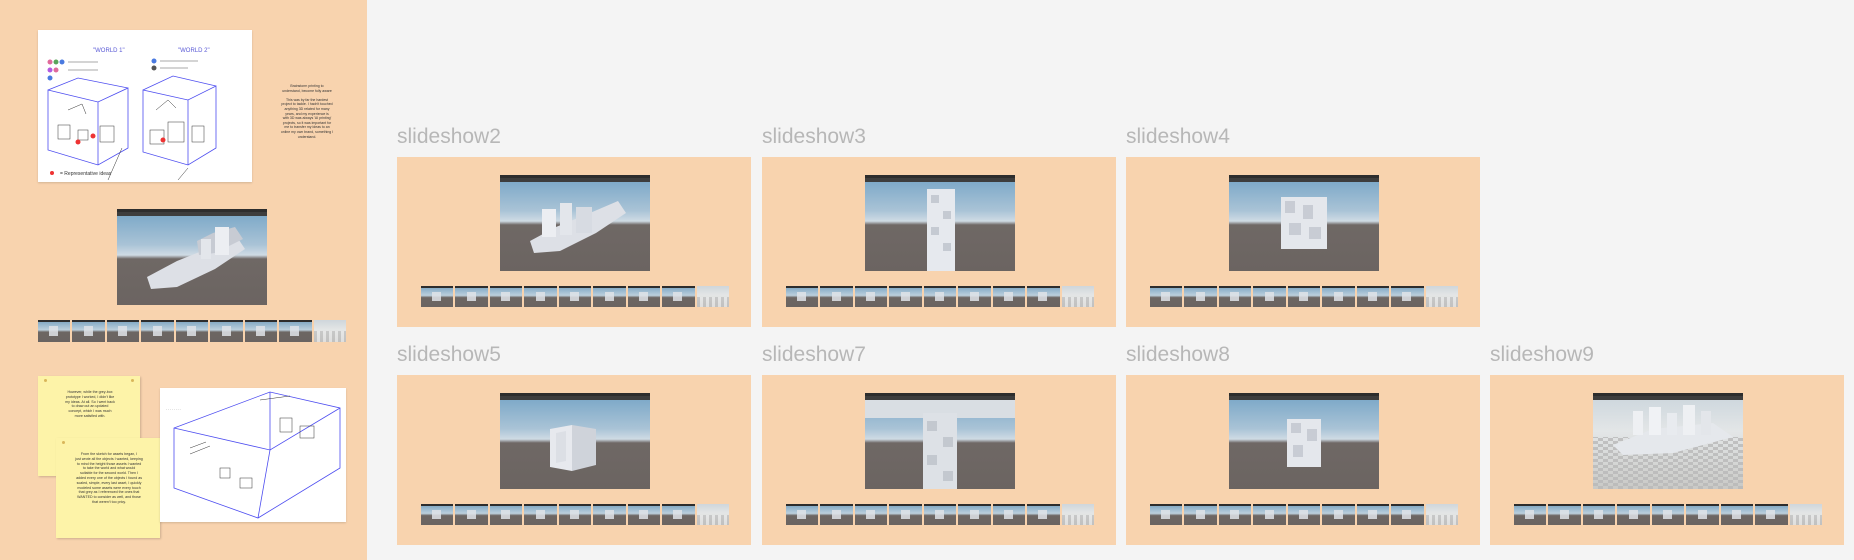 The image size is (1854, 560). I want to click on slideshow-2: slideshow2, so click(574, 226).